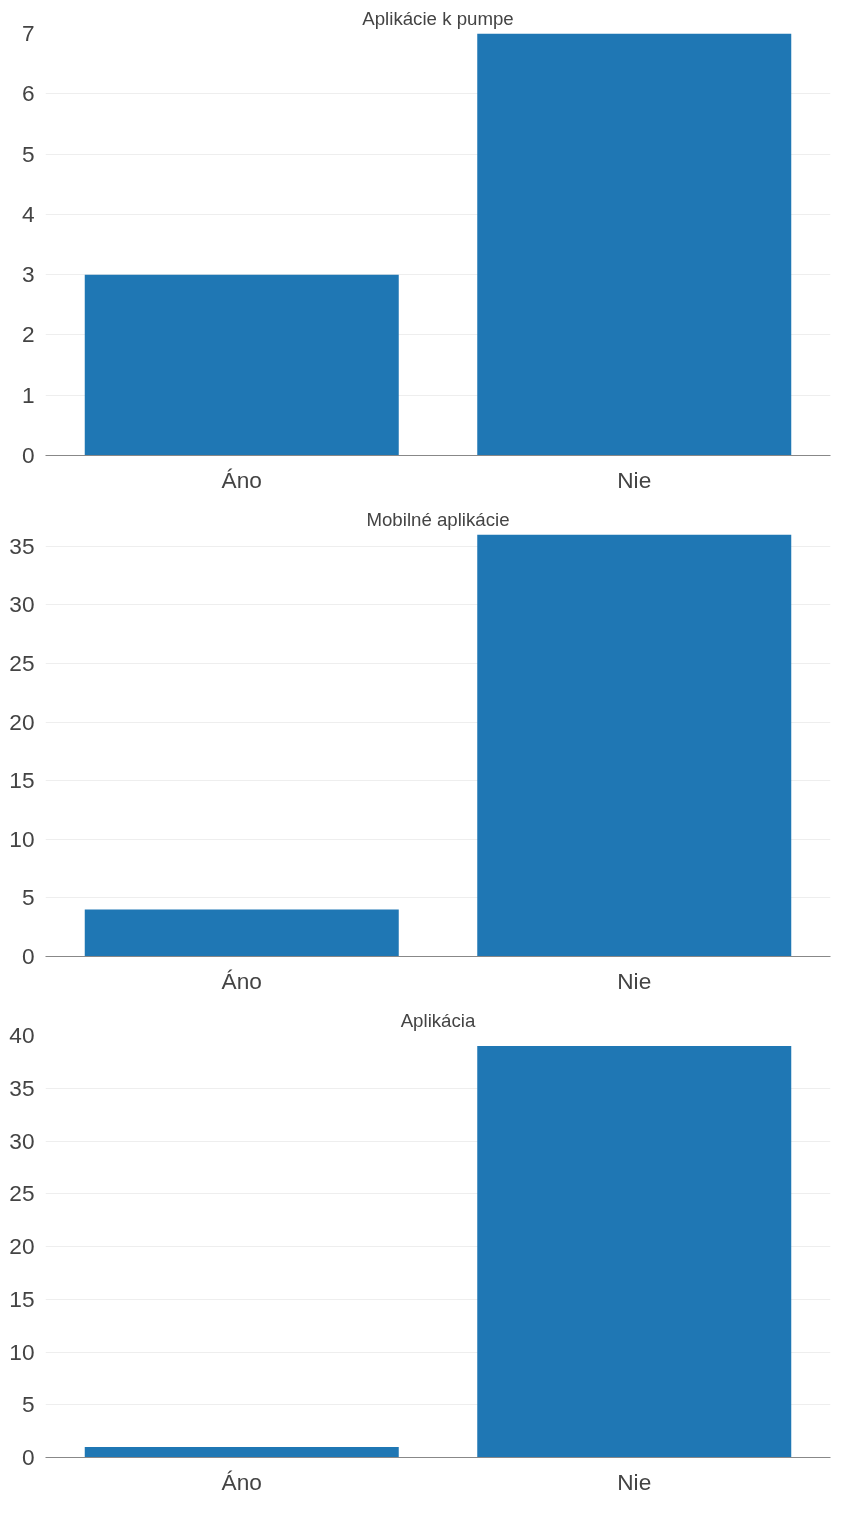 This screenshot has width=854, height=1531. What do you see at coordinates (28, 213) in the screenshot?
I see `y-tick-label: 4` at bounding box center [28, 213].